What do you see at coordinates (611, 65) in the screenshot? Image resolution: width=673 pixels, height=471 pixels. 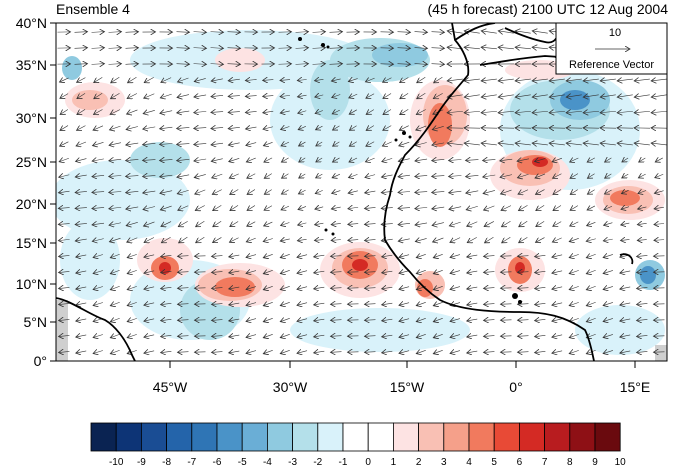 I see `reference-vector-label: Reference Vector` at bounding box center [611, 65].